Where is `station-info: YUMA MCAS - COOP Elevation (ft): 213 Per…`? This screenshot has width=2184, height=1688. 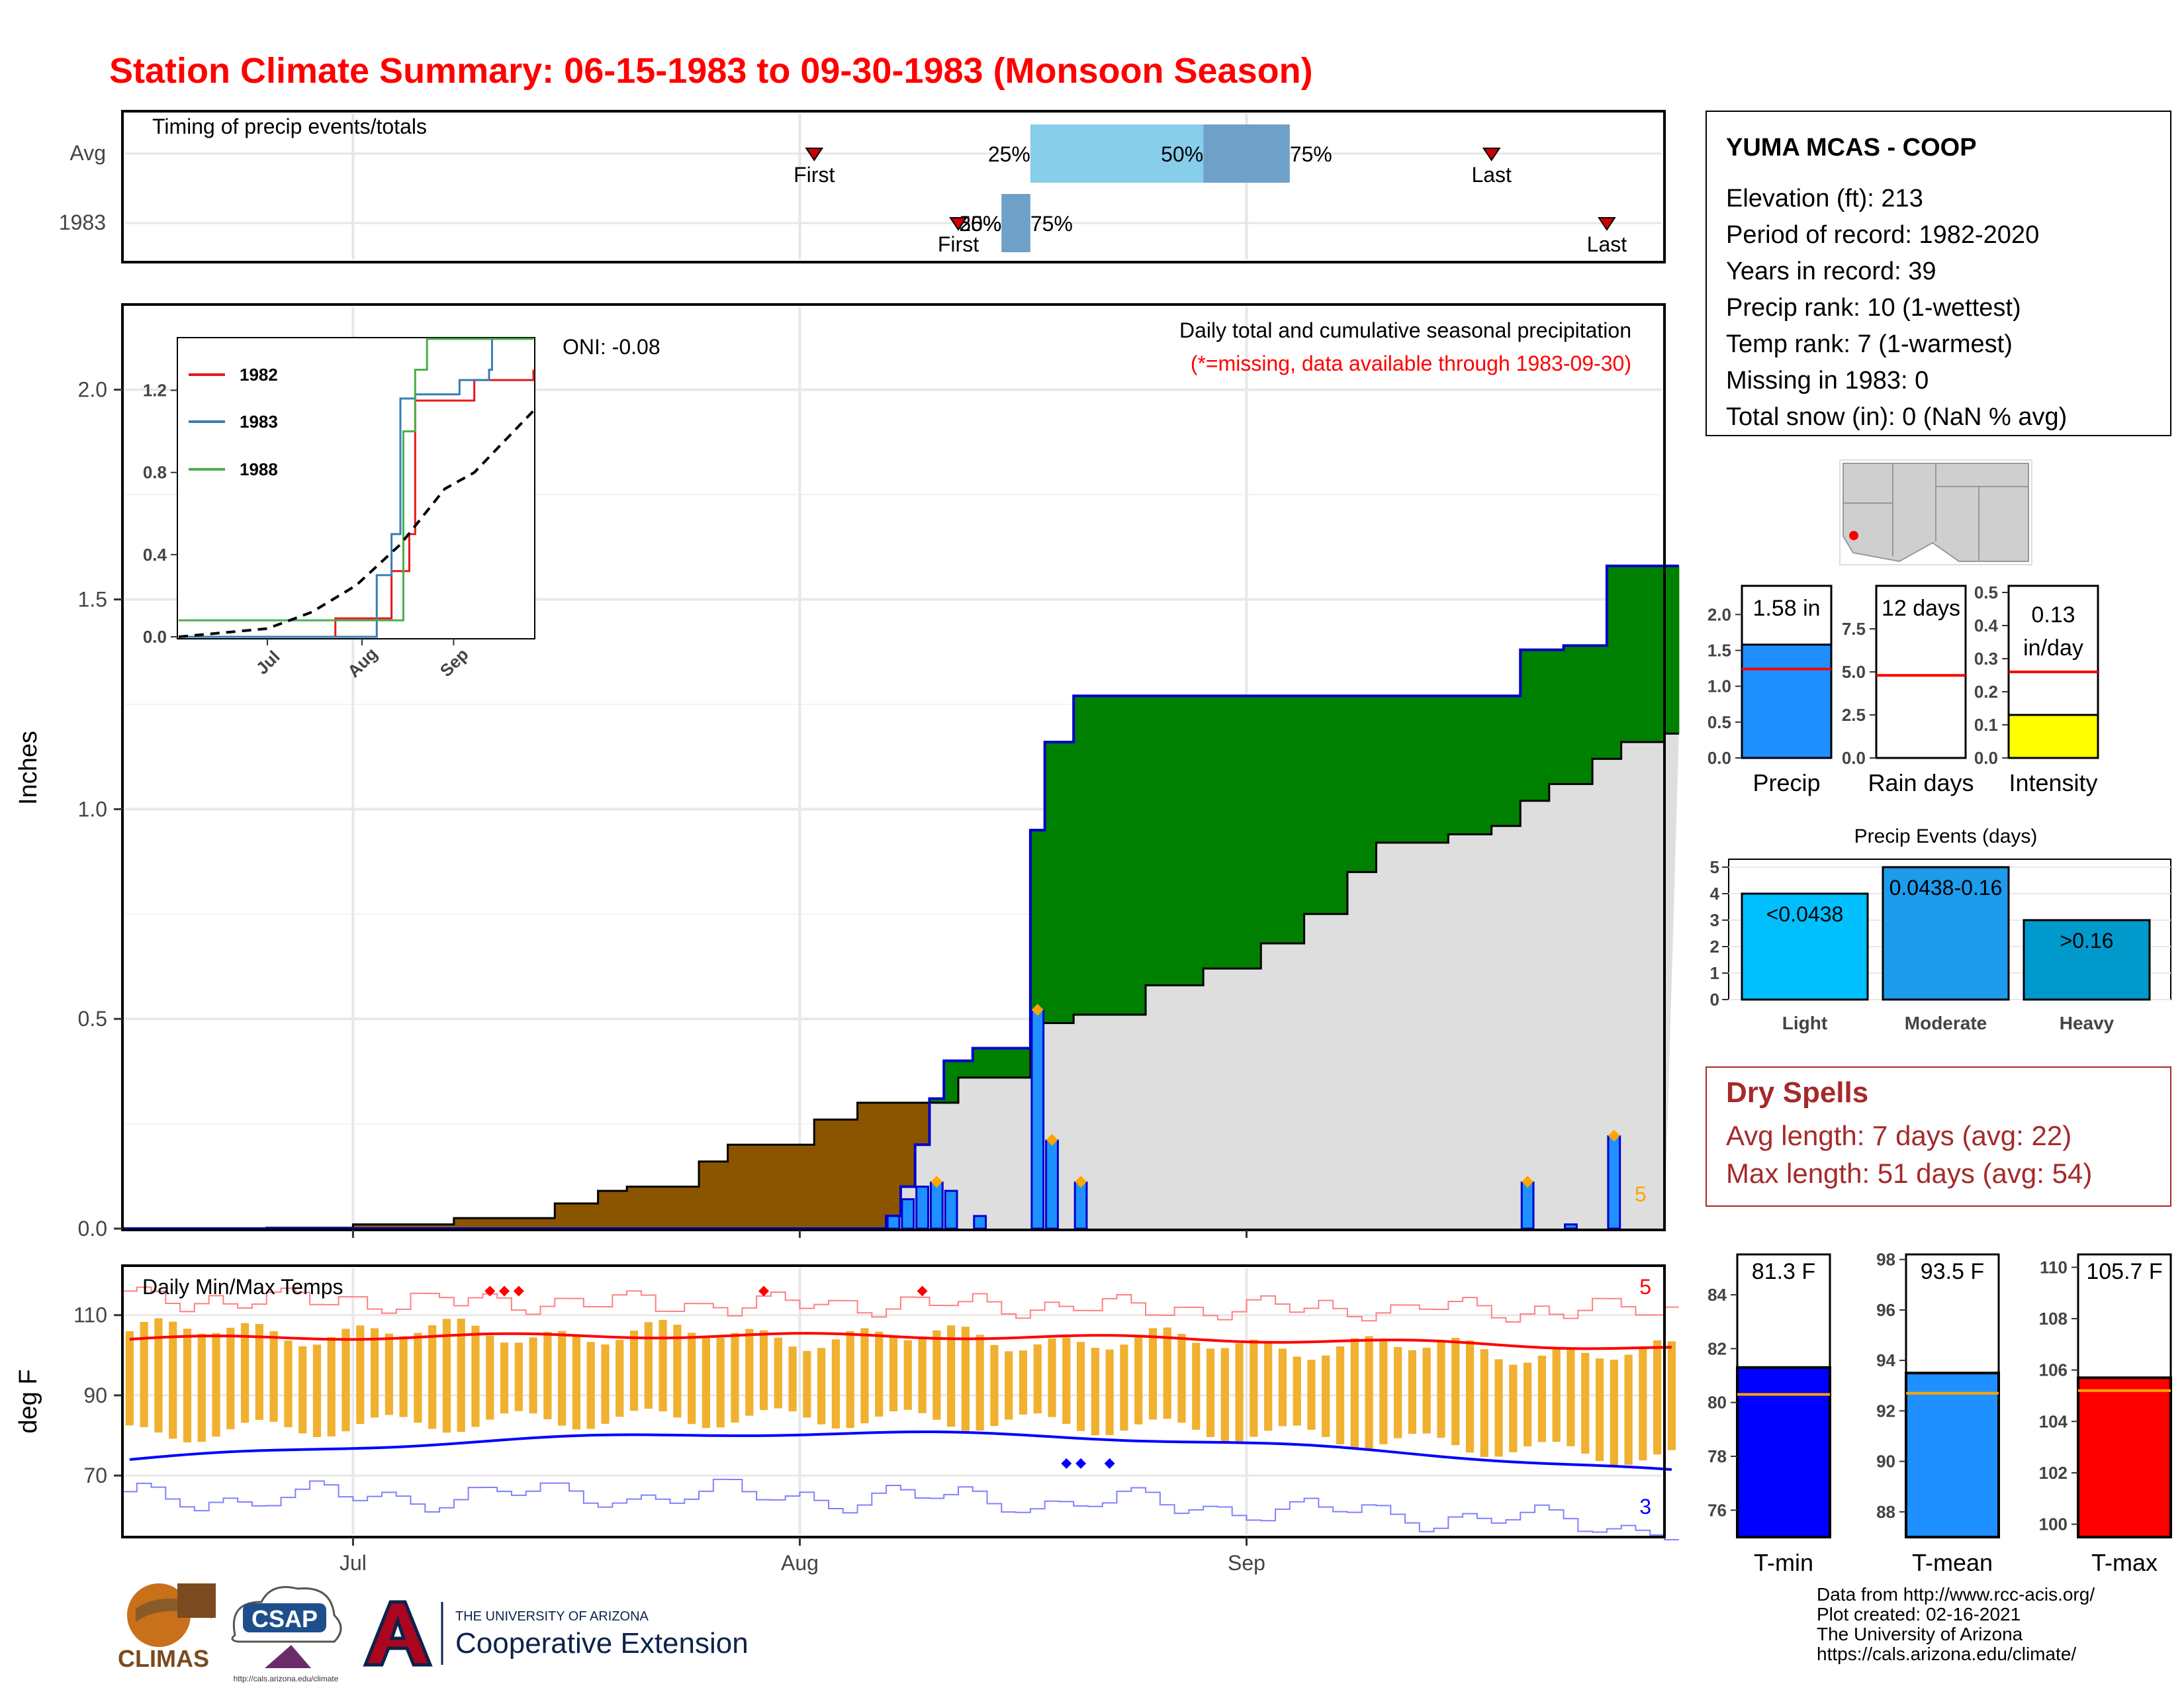 station-info: YUMA MCAS - COOP Elevation (ft): 213 Per… is located at coordinates (1939, 273).